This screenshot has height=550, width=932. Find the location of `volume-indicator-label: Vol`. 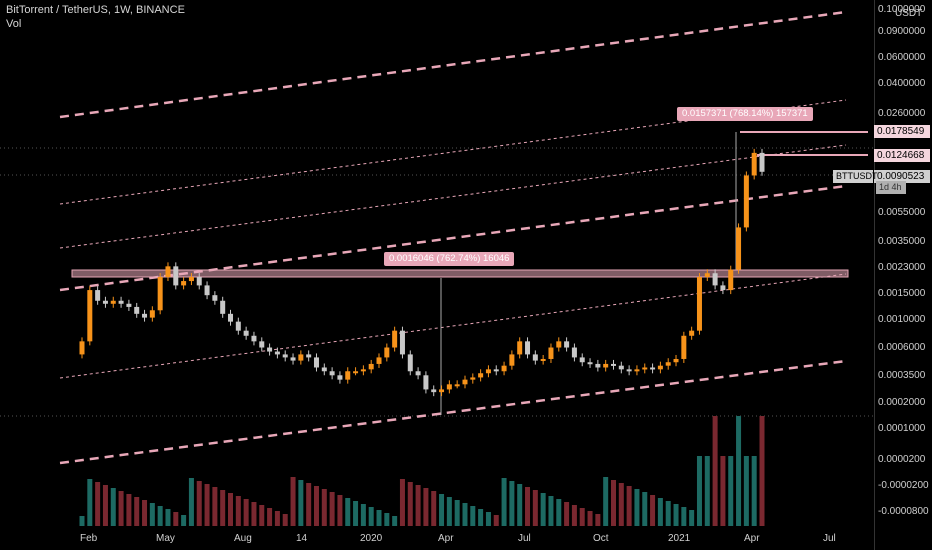

volume-indicator-label: Vol is located at coordinates (14, 24).